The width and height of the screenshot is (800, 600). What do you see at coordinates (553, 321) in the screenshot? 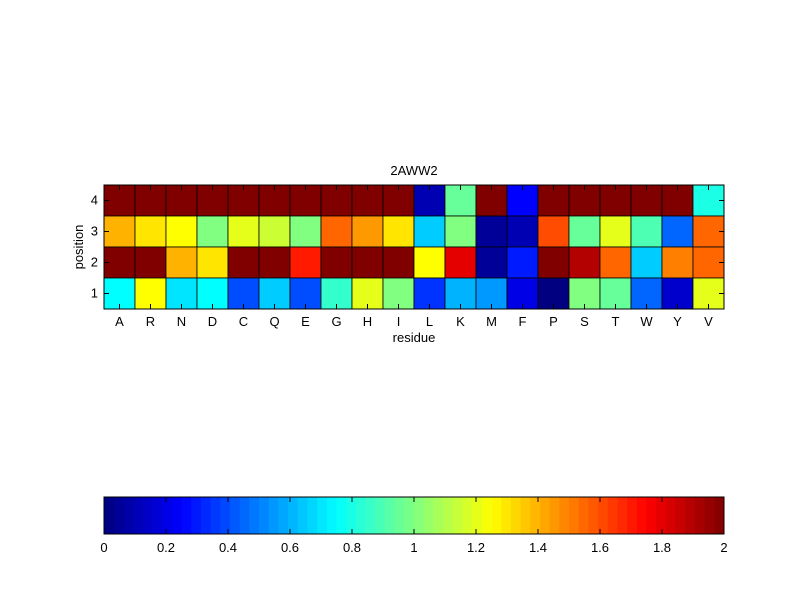
I see `x-tick-label: P` at bounding box center [553, 321].